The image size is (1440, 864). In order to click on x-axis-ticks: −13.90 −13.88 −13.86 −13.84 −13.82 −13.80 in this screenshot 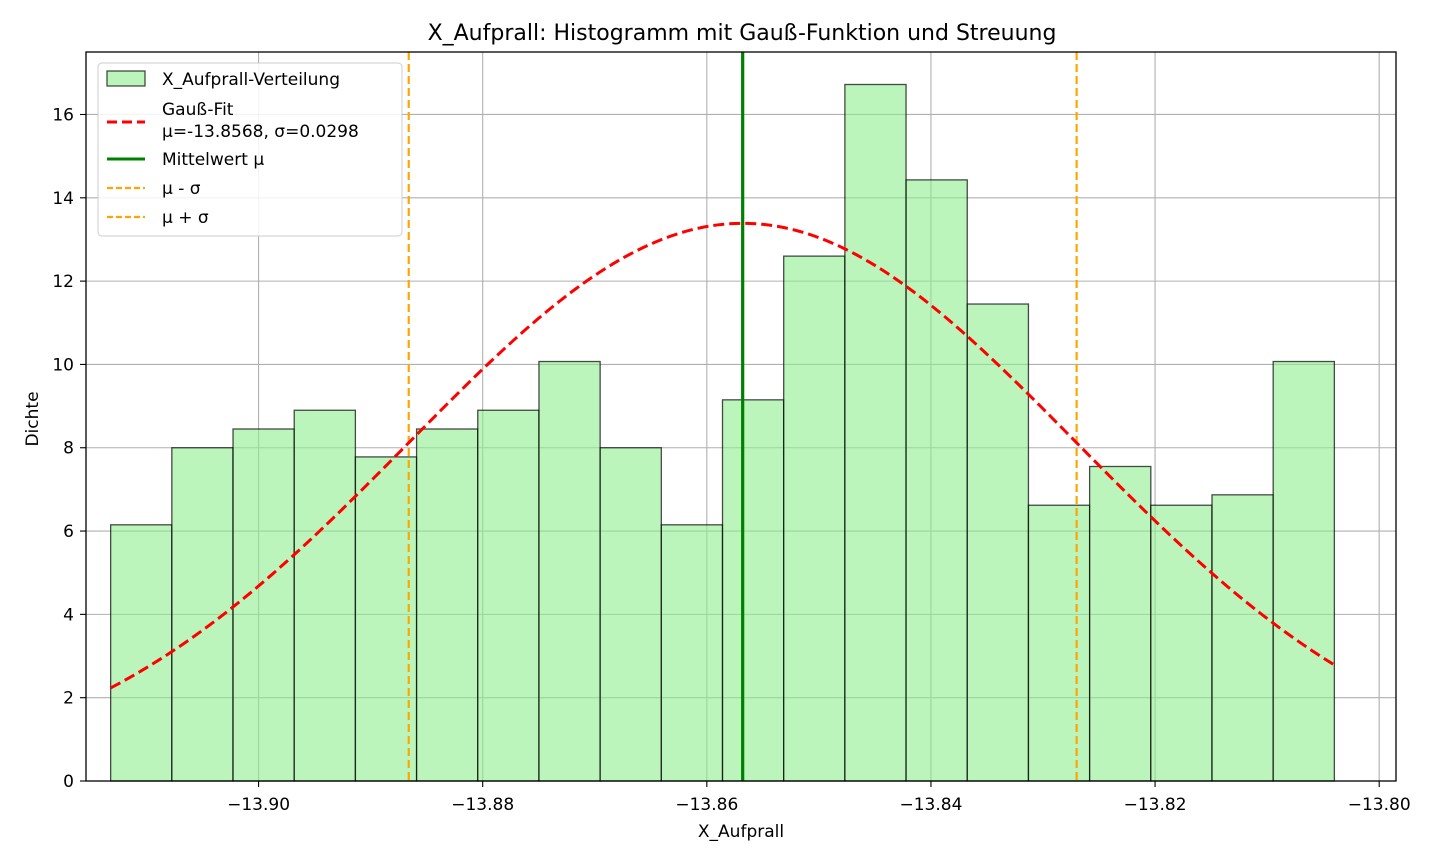, I will do `click(819, 798)`.